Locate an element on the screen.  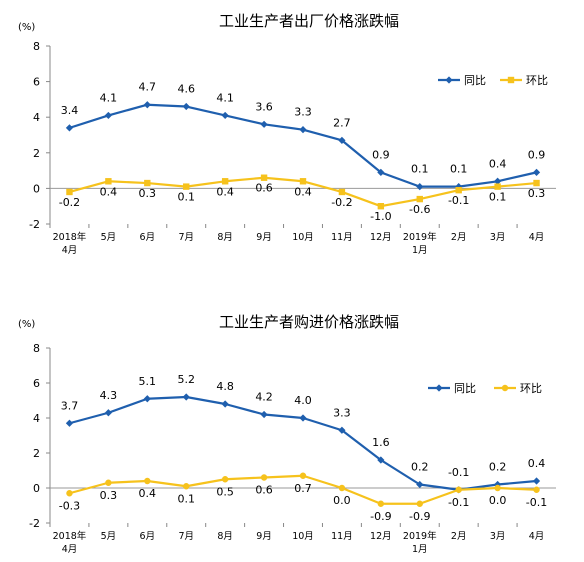
data-label: 0.7 is located at coordinates (303, 488).